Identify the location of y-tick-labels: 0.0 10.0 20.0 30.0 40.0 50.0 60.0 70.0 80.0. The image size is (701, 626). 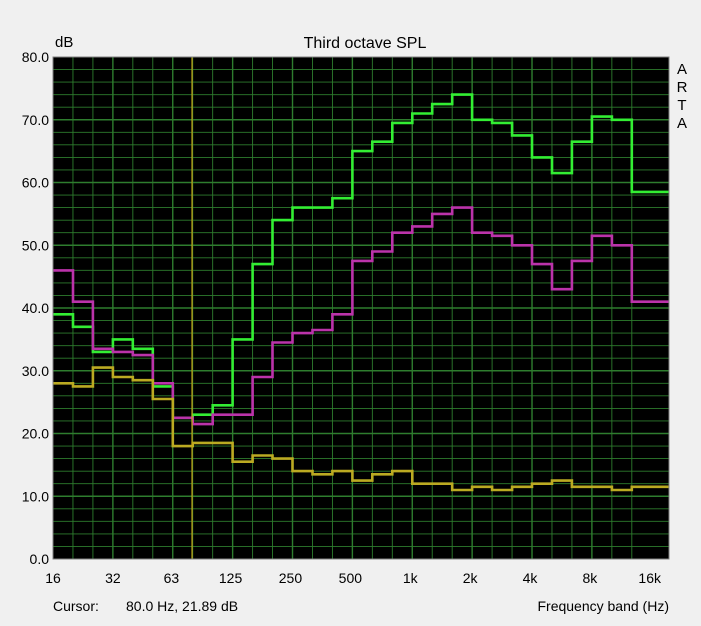
(35, 308).